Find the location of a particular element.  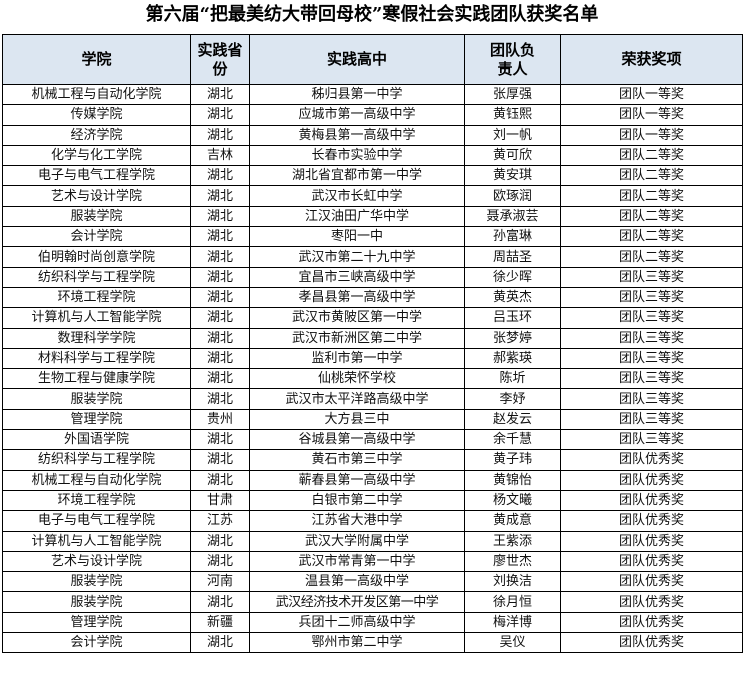

cell-college: 传媒学院 is located at coordinates (96, 115).